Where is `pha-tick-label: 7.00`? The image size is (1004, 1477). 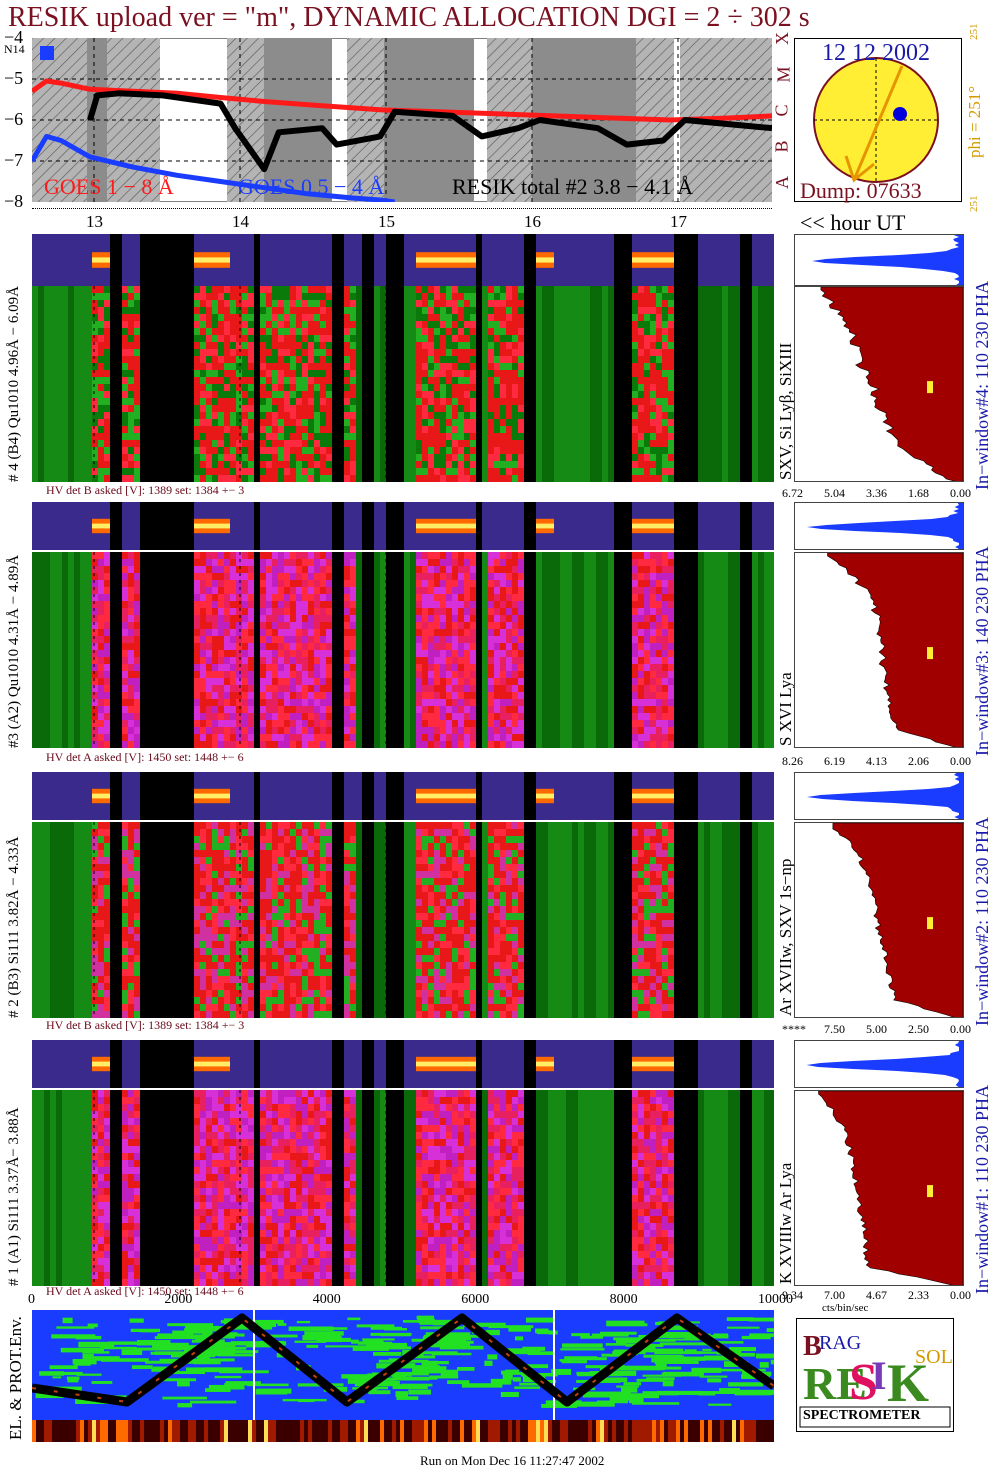 pha-tick-label: 7.00 is located at coordinates (834, 1295).